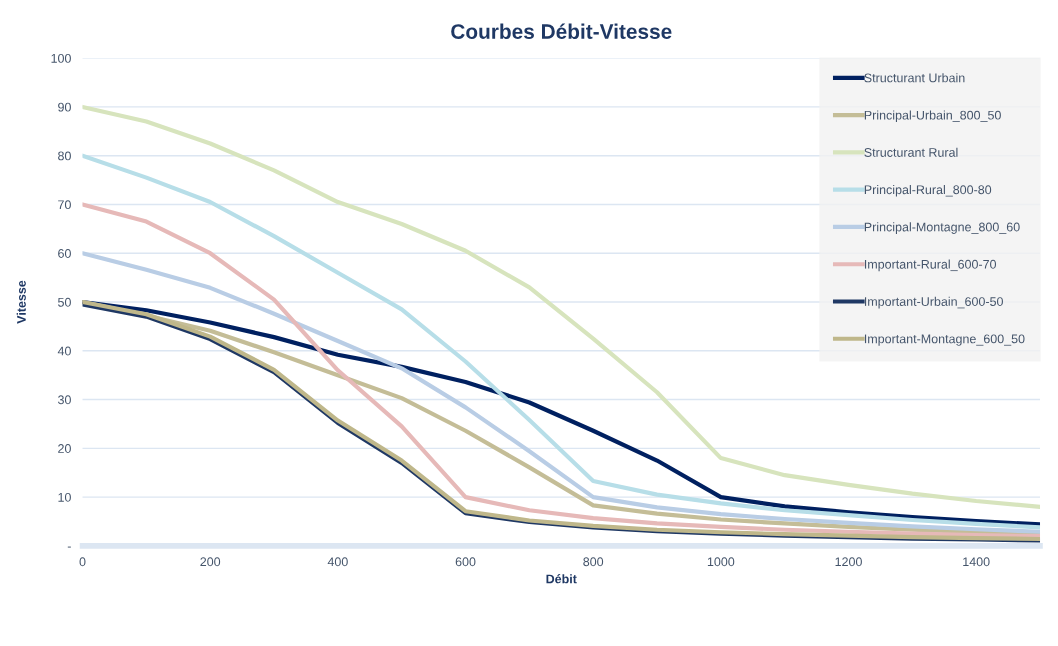 The image size is (1058, 646). What do you see at coordinates (21, 302) in the screenshot?
I see `y-axis-title: Vitesse` at bounding box center [21, 302].